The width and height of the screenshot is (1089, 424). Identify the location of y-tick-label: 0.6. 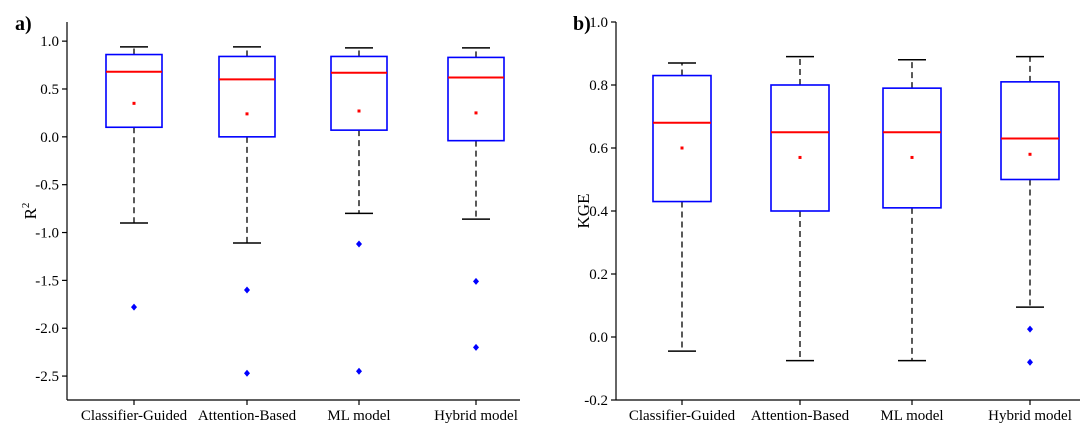
(598, 149).